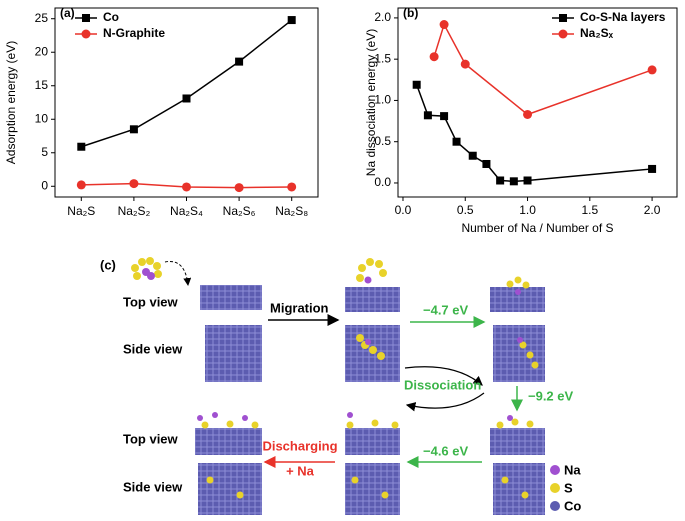  Describe the element at coordinates (42, 85) in the screenshot. I see `y-tick-label: 15` at that location.